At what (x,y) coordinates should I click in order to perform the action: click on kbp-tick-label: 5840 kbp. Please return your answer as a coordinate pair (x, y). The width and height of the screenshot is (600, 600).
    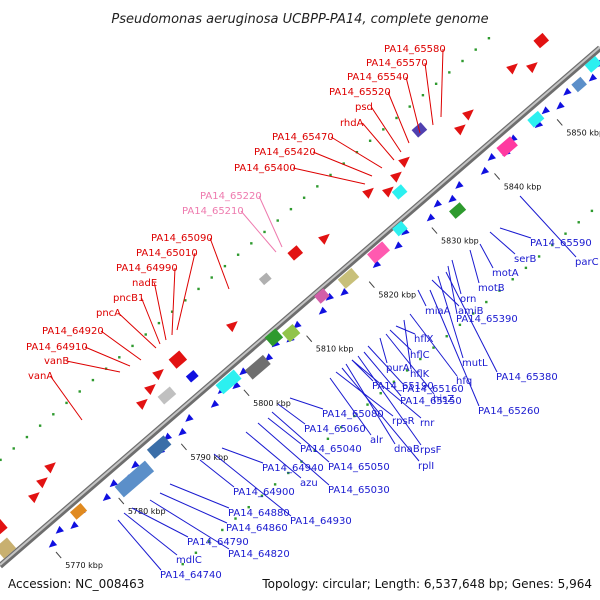
    Looking at the image, I should click on (523, 187).